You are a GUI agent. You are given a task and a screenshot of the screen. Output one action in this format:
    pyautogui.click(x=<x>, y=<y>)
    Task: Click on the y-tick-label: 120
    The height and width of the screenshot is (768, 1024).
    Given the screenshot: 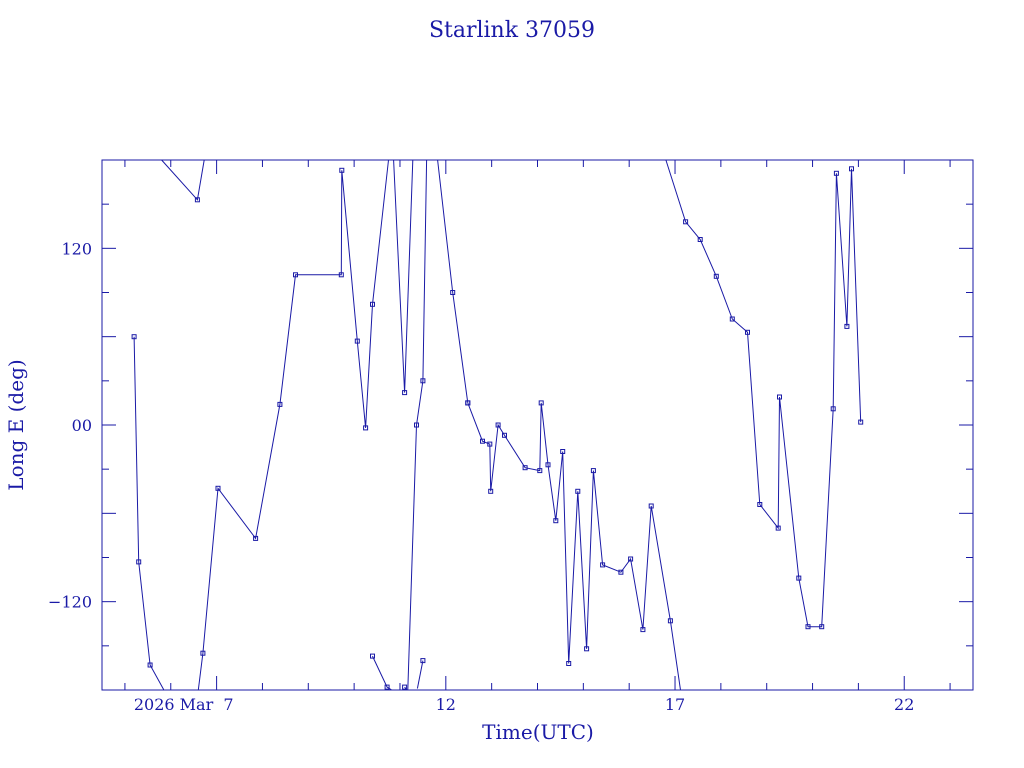 What is the action you would take?
    pyautogui.click(x=76, y=248)
    